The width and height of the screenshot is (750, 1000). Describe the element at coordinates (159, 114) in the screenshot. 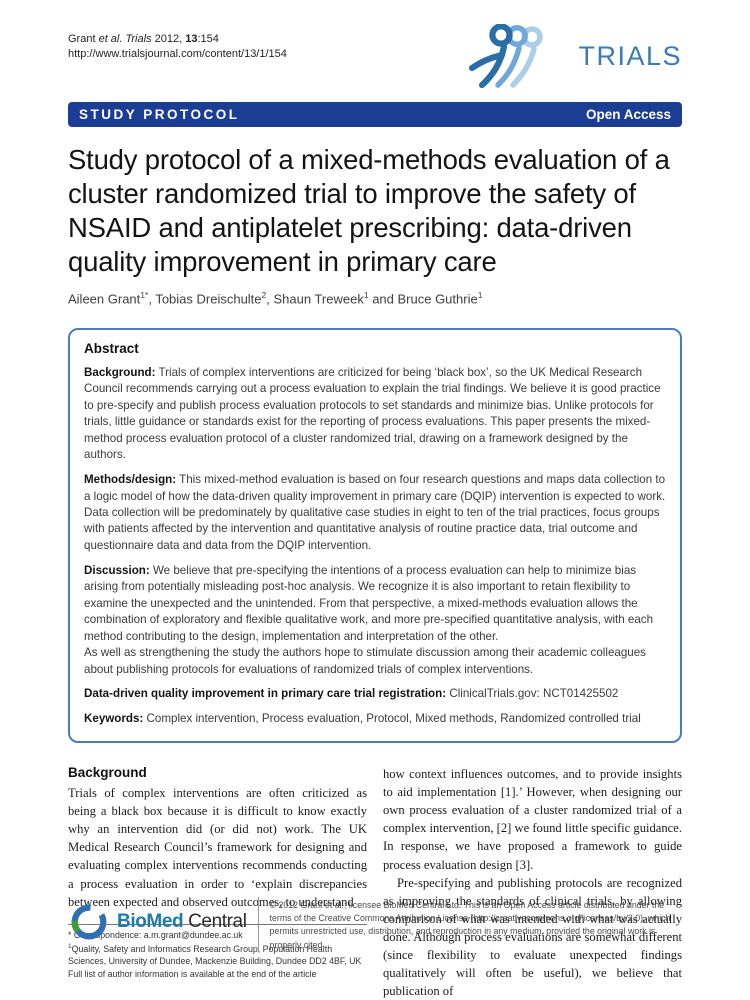

I see `article-type-label: STUDY PROTOCOL` at that location.